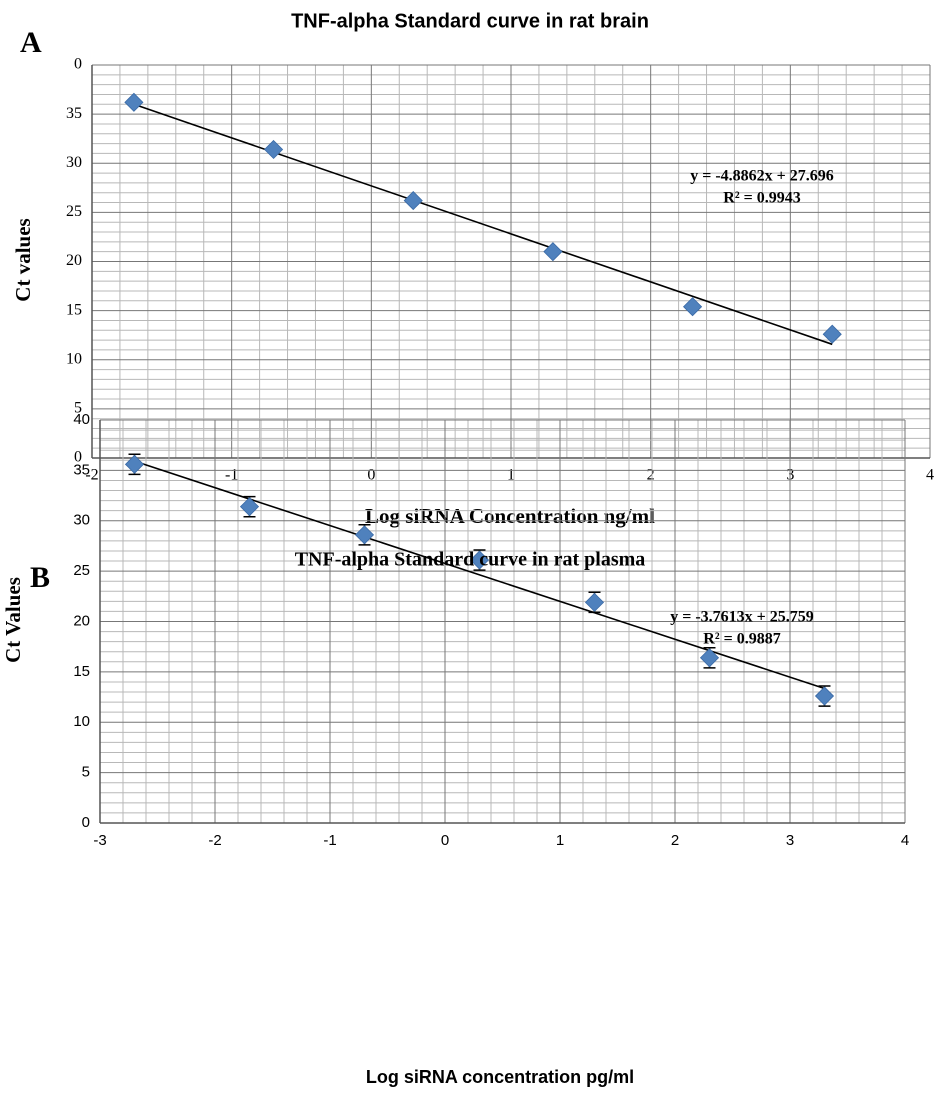 This screenshot has width=934, height=1095. I want to click on x-axis-label: Log siRNA Concentration ng/ml, so click(510, 516).